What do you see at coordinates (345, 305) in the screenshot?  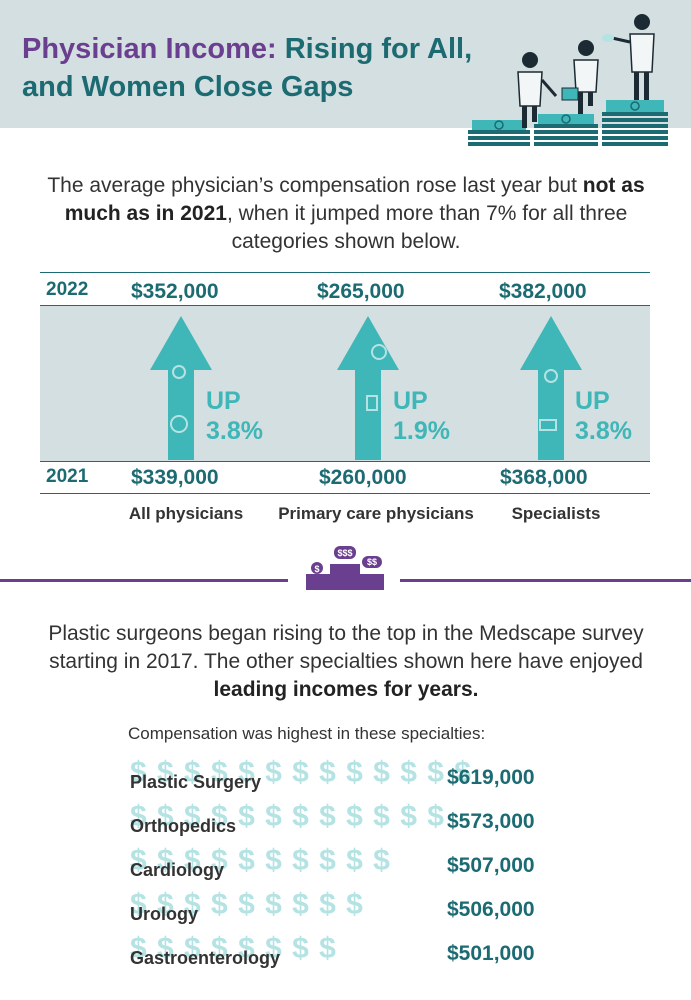 I see `divider-line-2022` at bounding box center [345, 305].